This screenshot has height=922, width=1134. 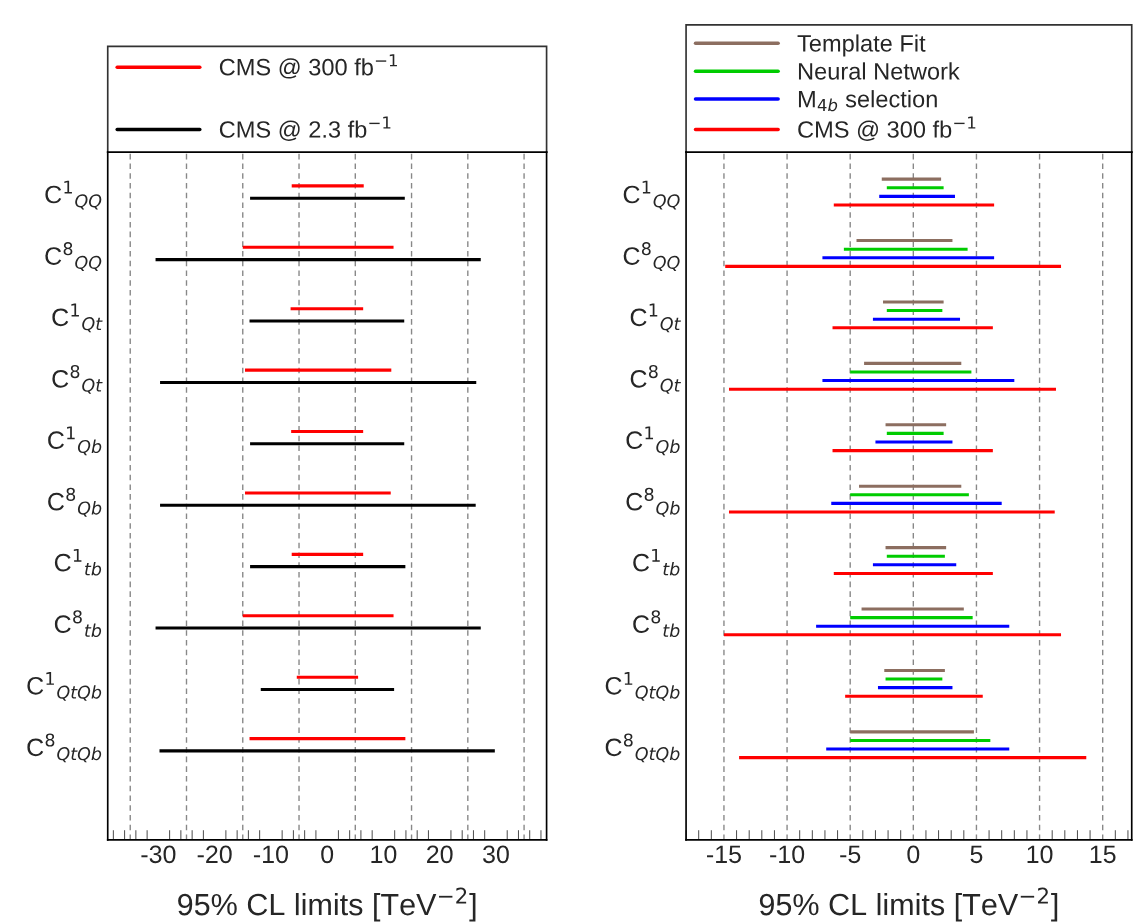 I want to click on legend-label: Neural Network, so click(x=879, y=71).